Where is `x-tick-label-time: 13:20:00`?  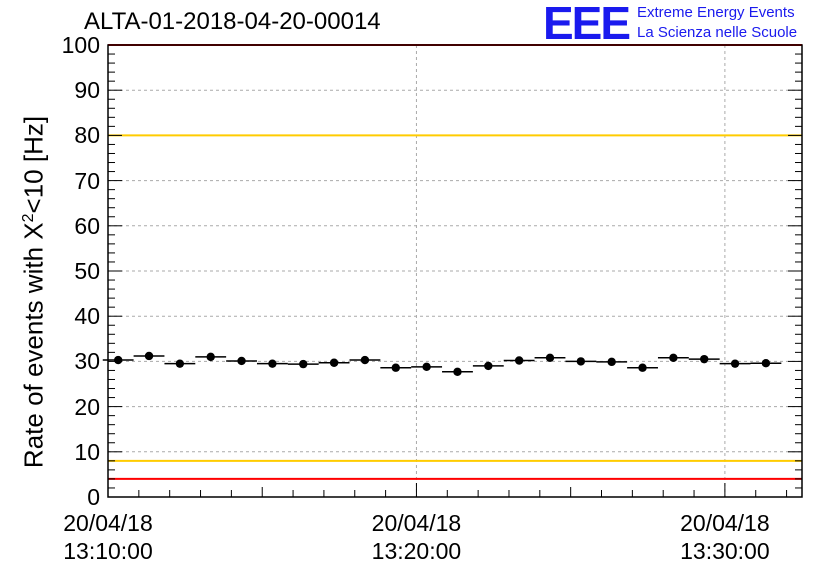
x-tick-label-time: 13:20:00 is located at coordinates (416, 551).